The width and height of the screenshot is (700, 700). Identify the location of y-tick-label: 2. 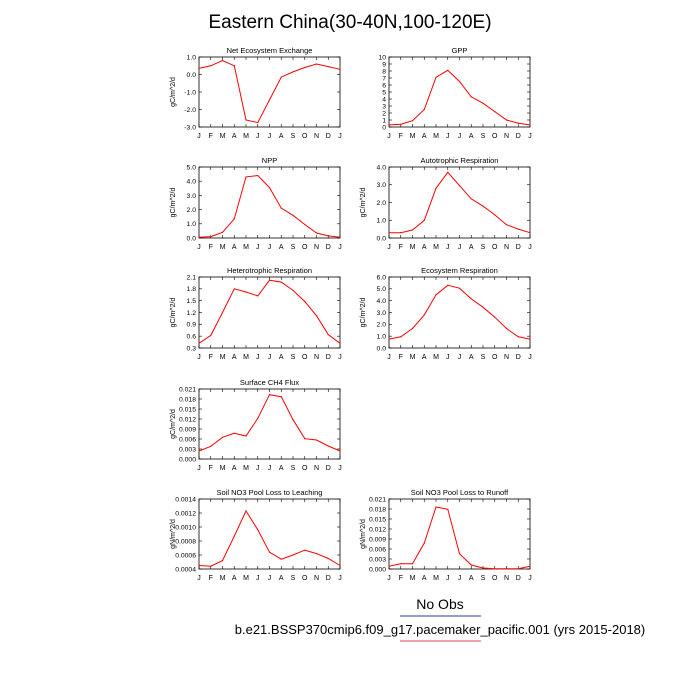
(384, 113).